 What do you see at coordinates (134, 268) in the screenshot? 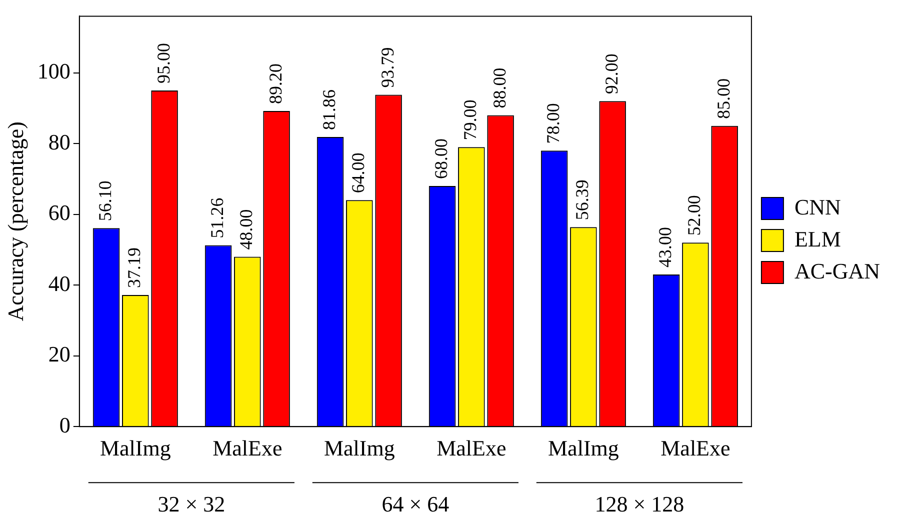
I see `data-label: 37.19` at bounding box center [134, 268].